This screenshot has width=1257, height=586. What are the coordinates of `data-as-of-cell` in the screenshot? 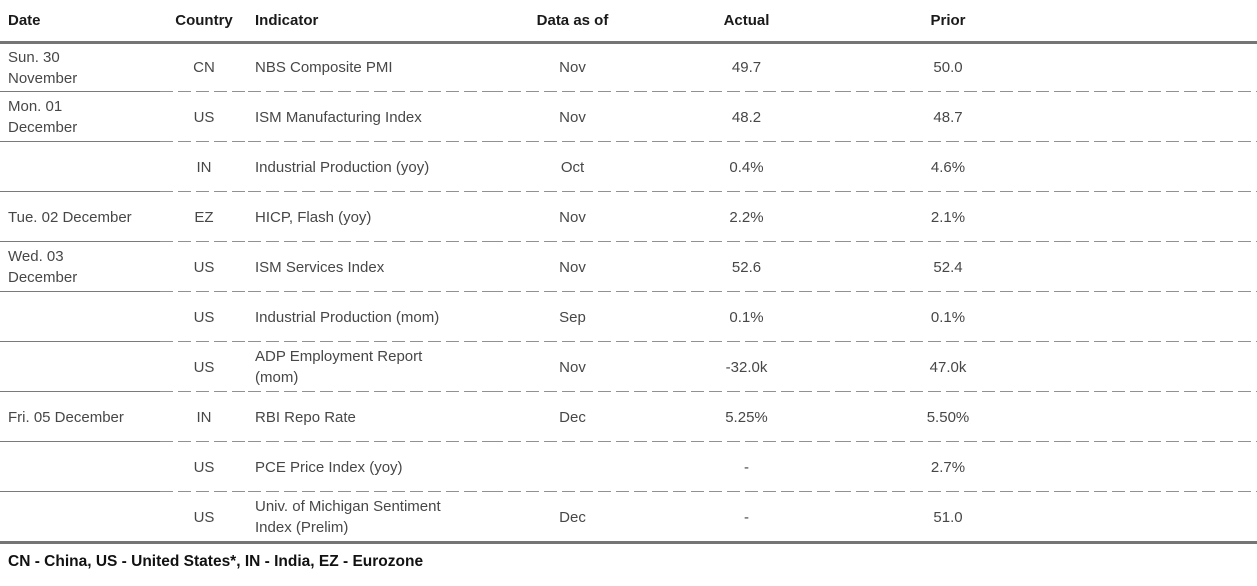 It's located at (572, 467).